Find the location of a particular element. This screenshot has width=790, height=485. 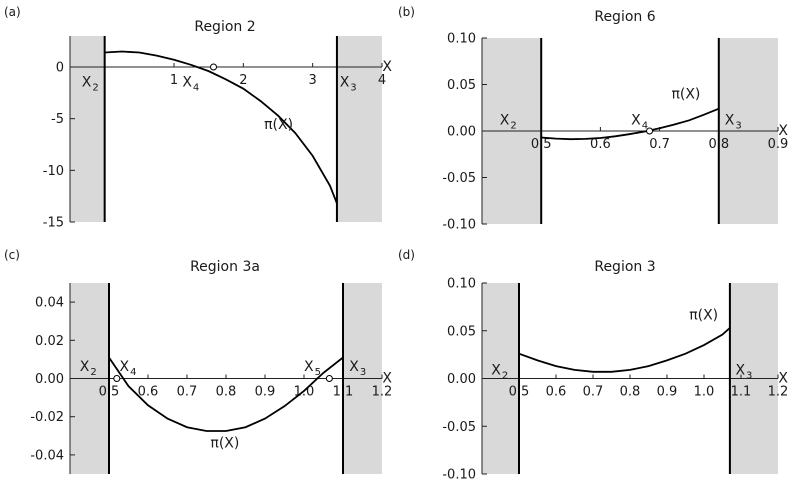

y-tick-label: -10 is located at coordinates (53, 171).